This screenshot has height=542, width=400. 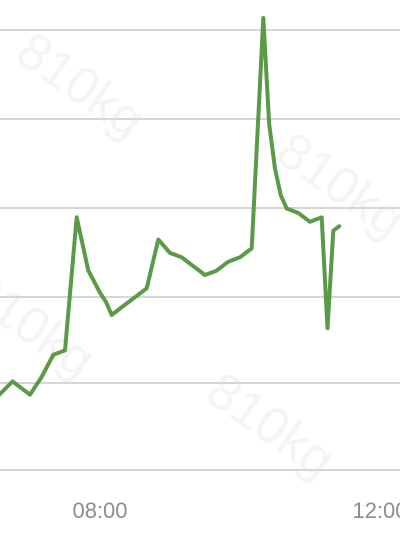 I want to click on x-tick-label: 08:00, so click(x=99, y=510).